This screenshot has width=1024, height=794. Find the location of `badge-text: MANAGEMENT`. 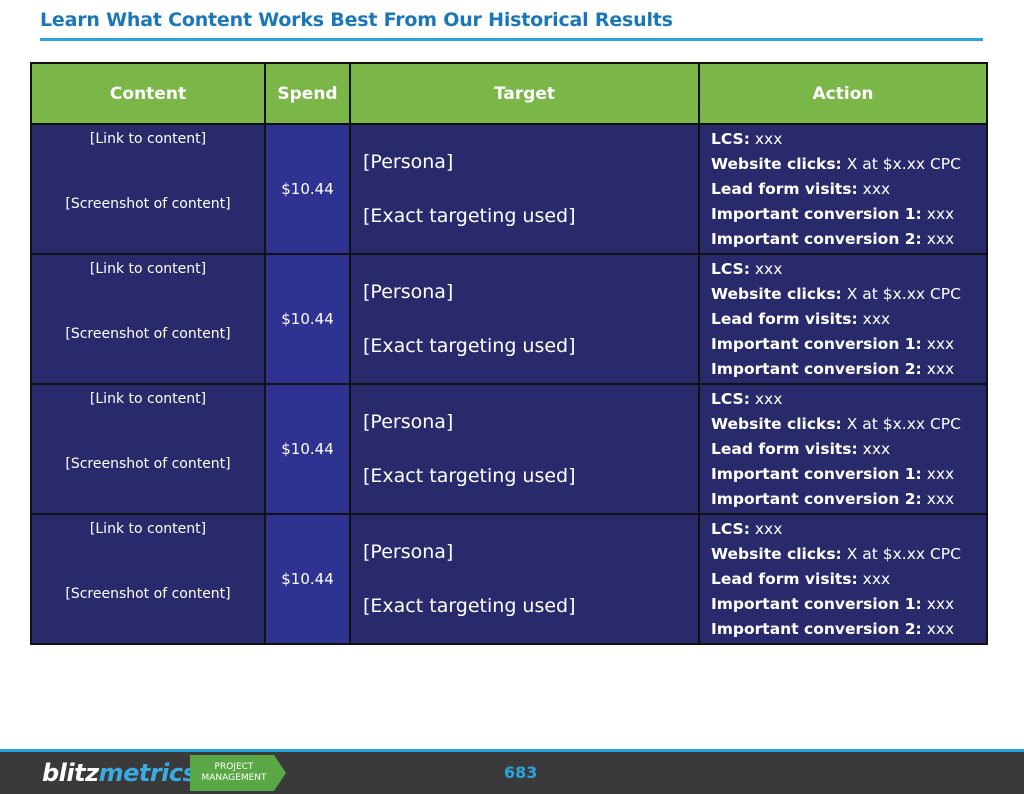

badge-text: MANAGEMENT is located at coordinates (234, 778).